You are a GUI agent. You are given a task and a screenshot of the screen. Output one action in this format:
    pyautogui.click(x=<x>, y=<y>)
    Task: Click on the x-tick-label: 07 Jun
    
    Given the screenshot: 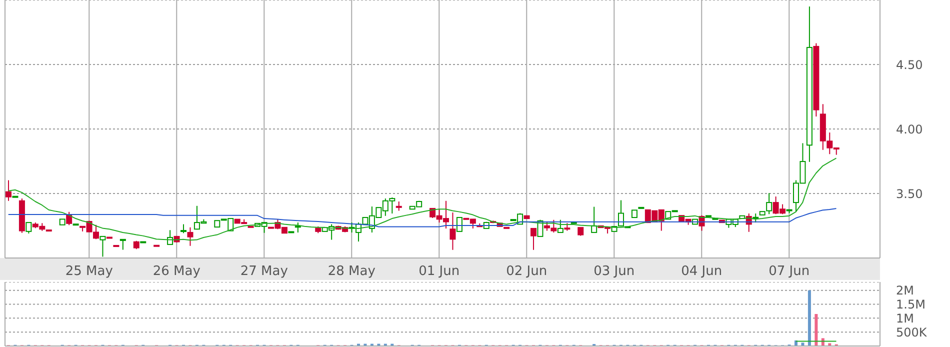 What is the action you would take?
    pyautogui.click(x=789, y=272)
    